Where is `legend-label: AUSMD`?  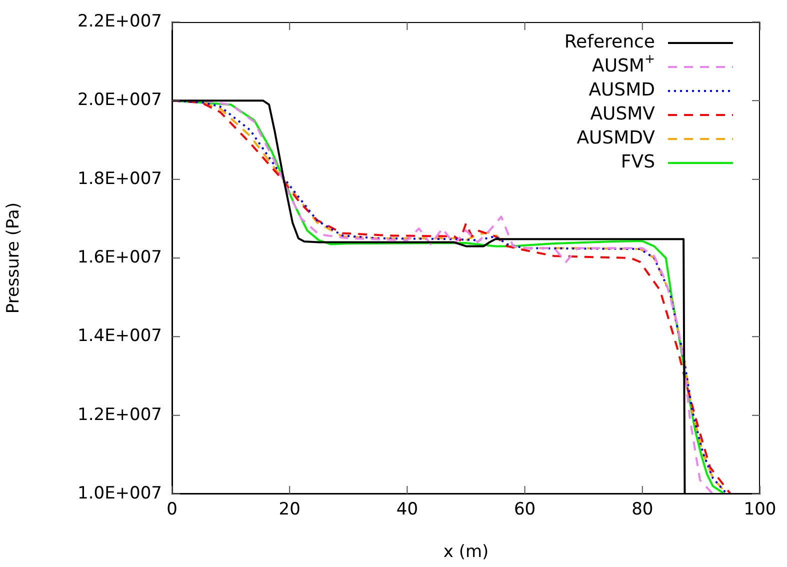 legend-label: AUSMD is located at coordinates (622, 90).